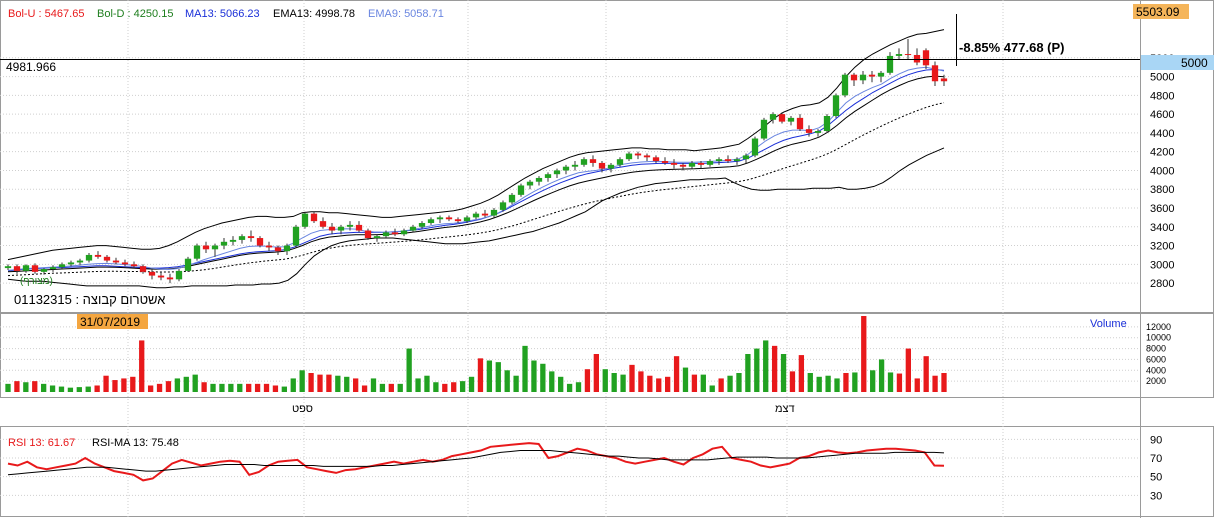 The height and width of the screenshot is (518, 1214). I want to click on legend-bol-d: Bol-D : 4250.15, so click(135, 14).